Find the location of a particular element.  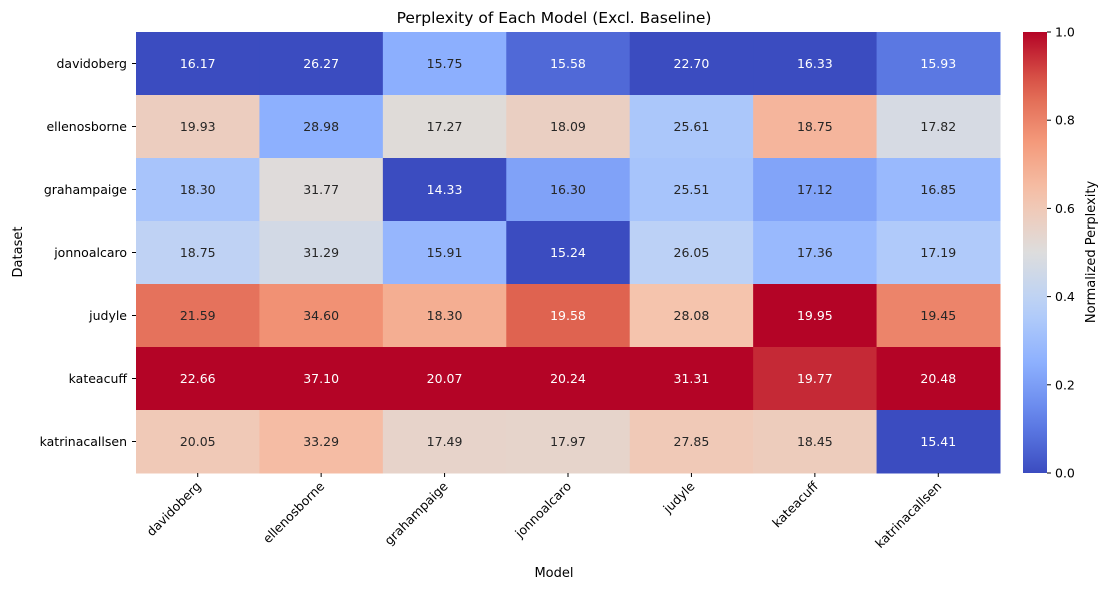

cell-value-label: 25.61 is located at coordinates (692, 126).